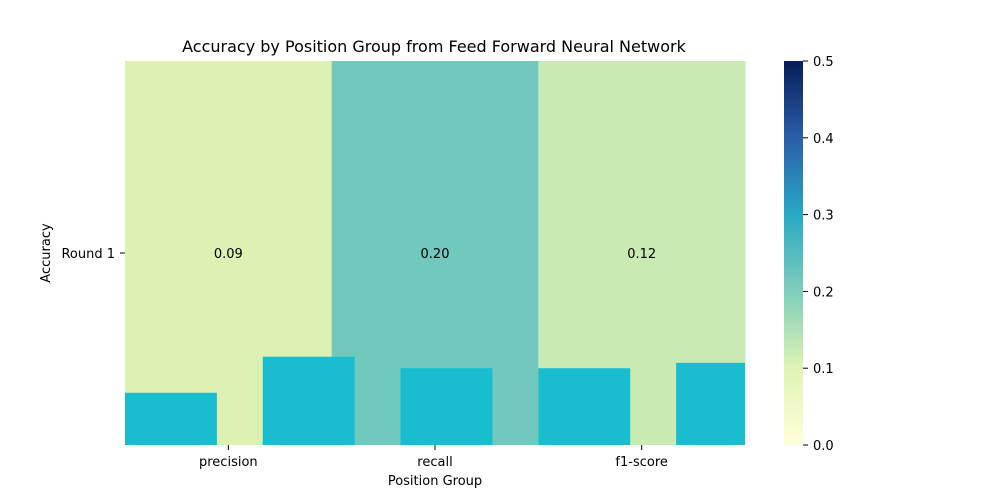 This screenshot has width=1000, height=500. Describe the element at coordinates (823, 292) in the screenshot. I see `colorbar-tick-label: 0.2` at that location.